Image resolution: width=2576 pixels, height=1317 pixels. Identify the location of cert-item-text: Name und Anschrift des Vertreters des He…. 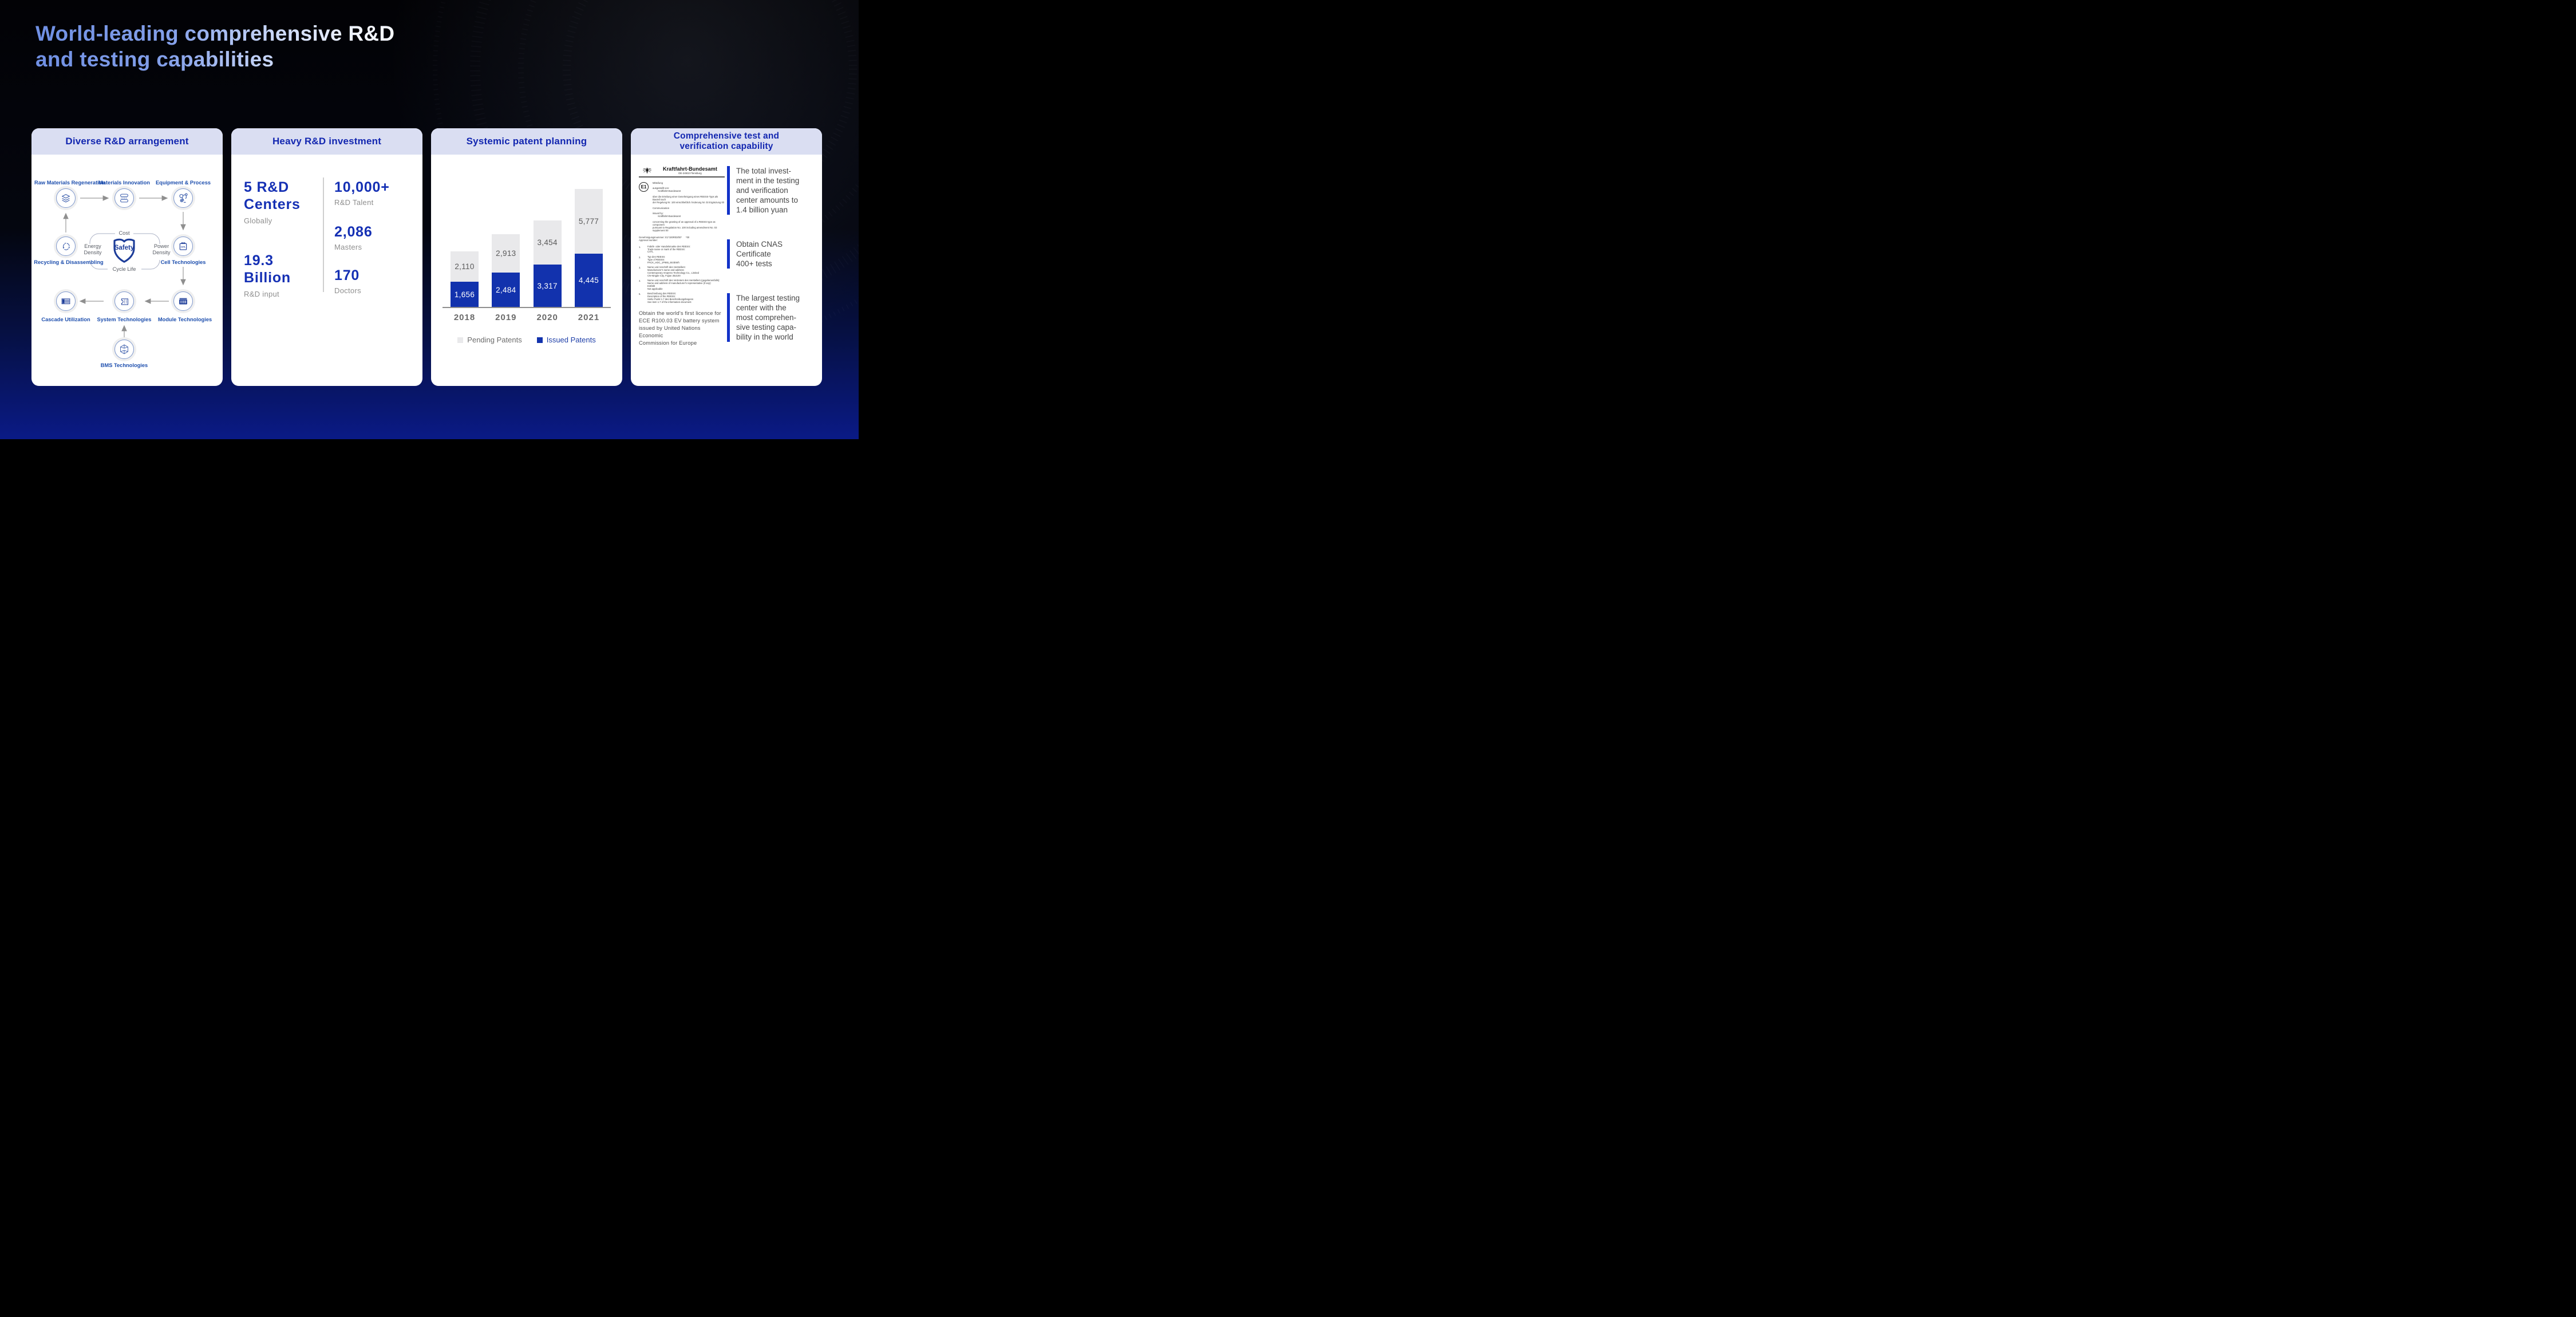
(683, 284).